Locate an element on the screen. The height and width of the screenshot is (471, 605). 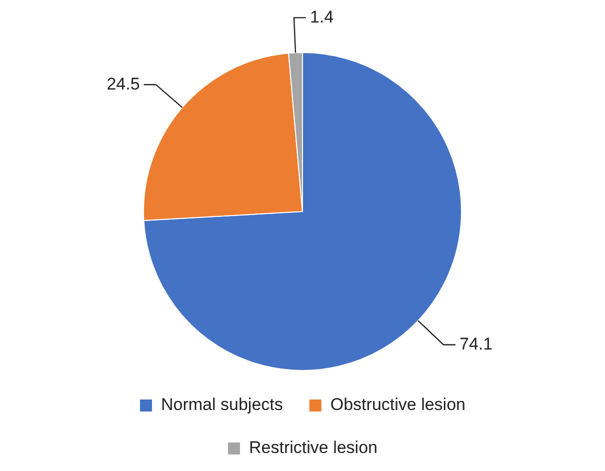
legend-label: Restrictive lesion is located at coordinates (313, 448).